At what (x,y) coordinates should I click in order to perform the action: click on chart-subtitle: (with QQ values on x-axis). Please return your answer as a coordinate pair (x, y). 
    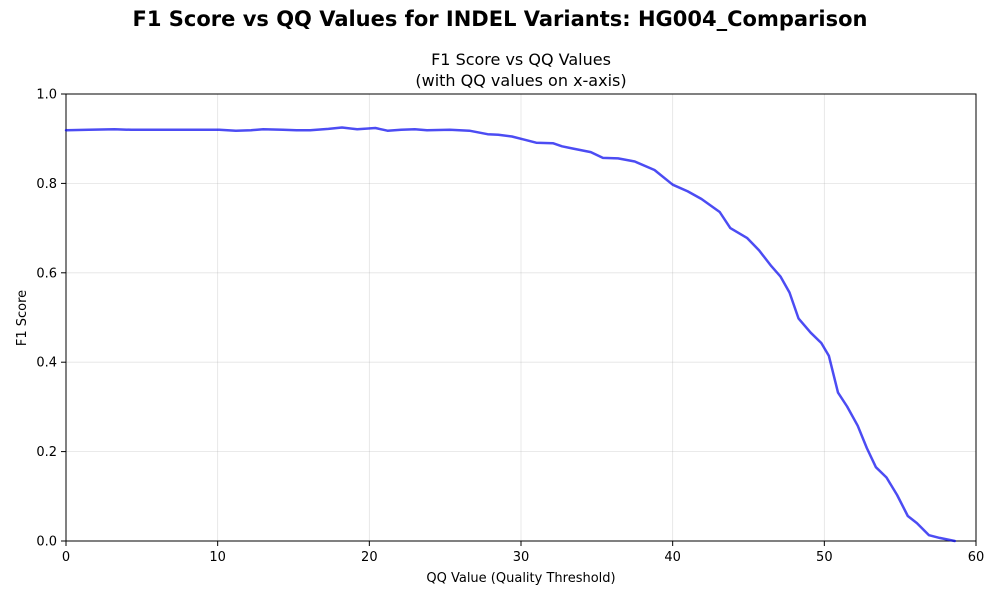
    Looking at the image, I should click on (520, 80).